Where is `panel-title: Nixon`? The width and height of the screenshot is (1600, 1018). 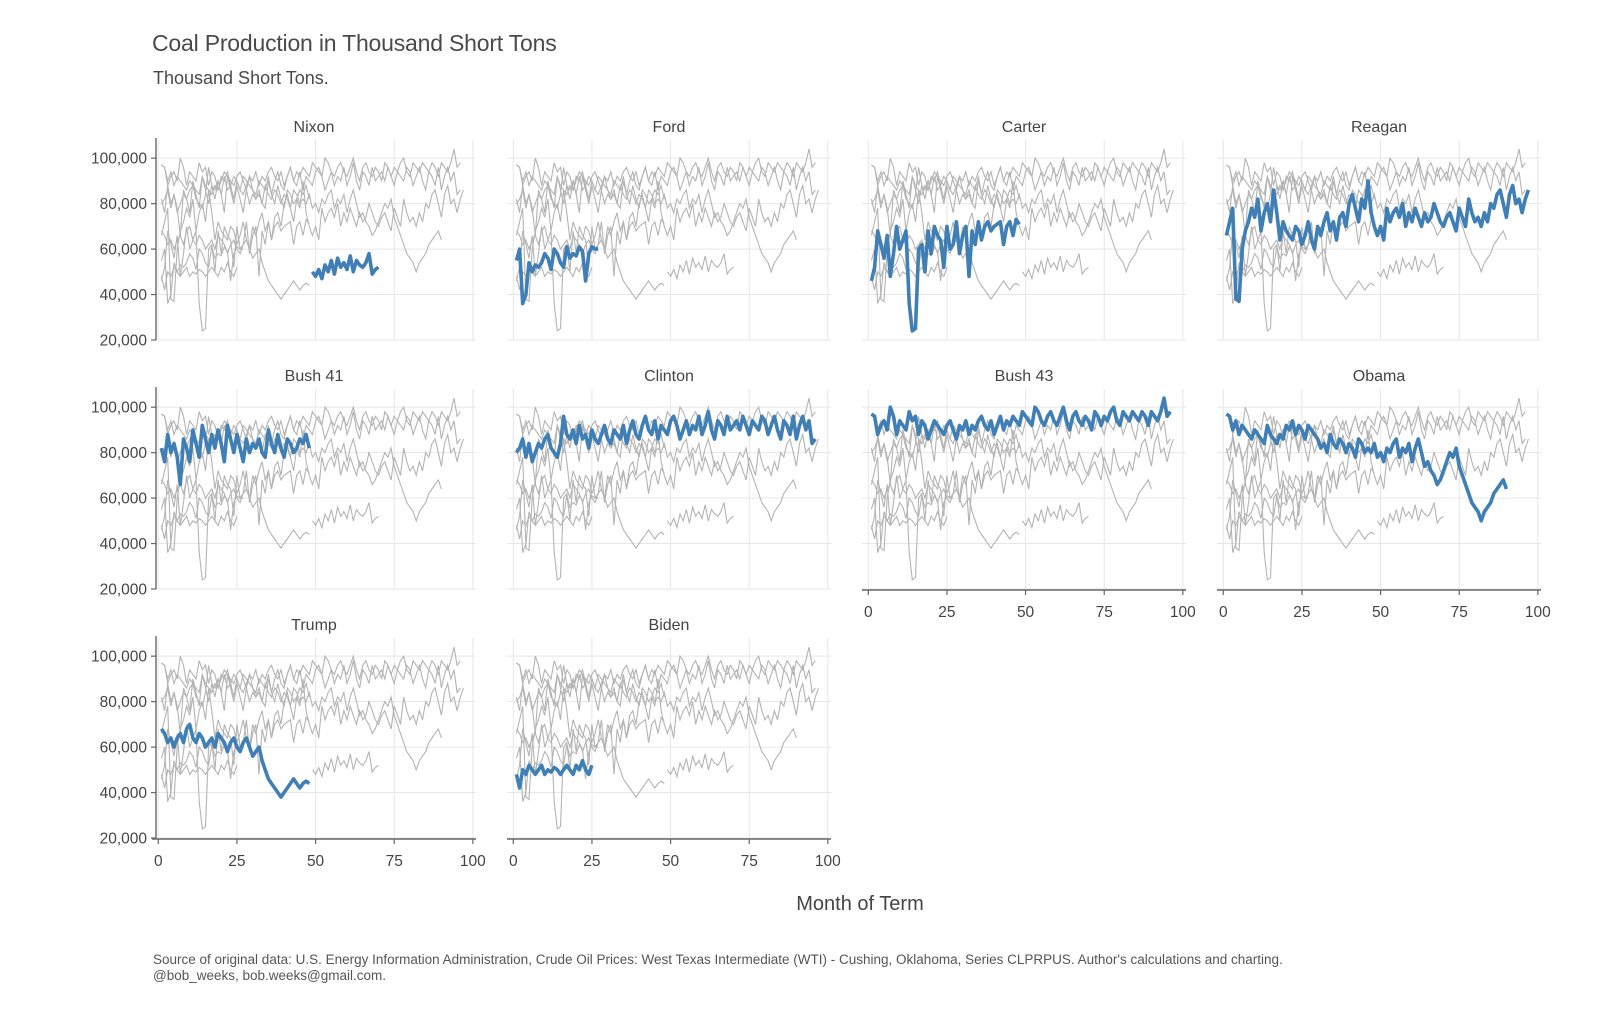 panel-title: Nixon is located at coordinates (314, 127).